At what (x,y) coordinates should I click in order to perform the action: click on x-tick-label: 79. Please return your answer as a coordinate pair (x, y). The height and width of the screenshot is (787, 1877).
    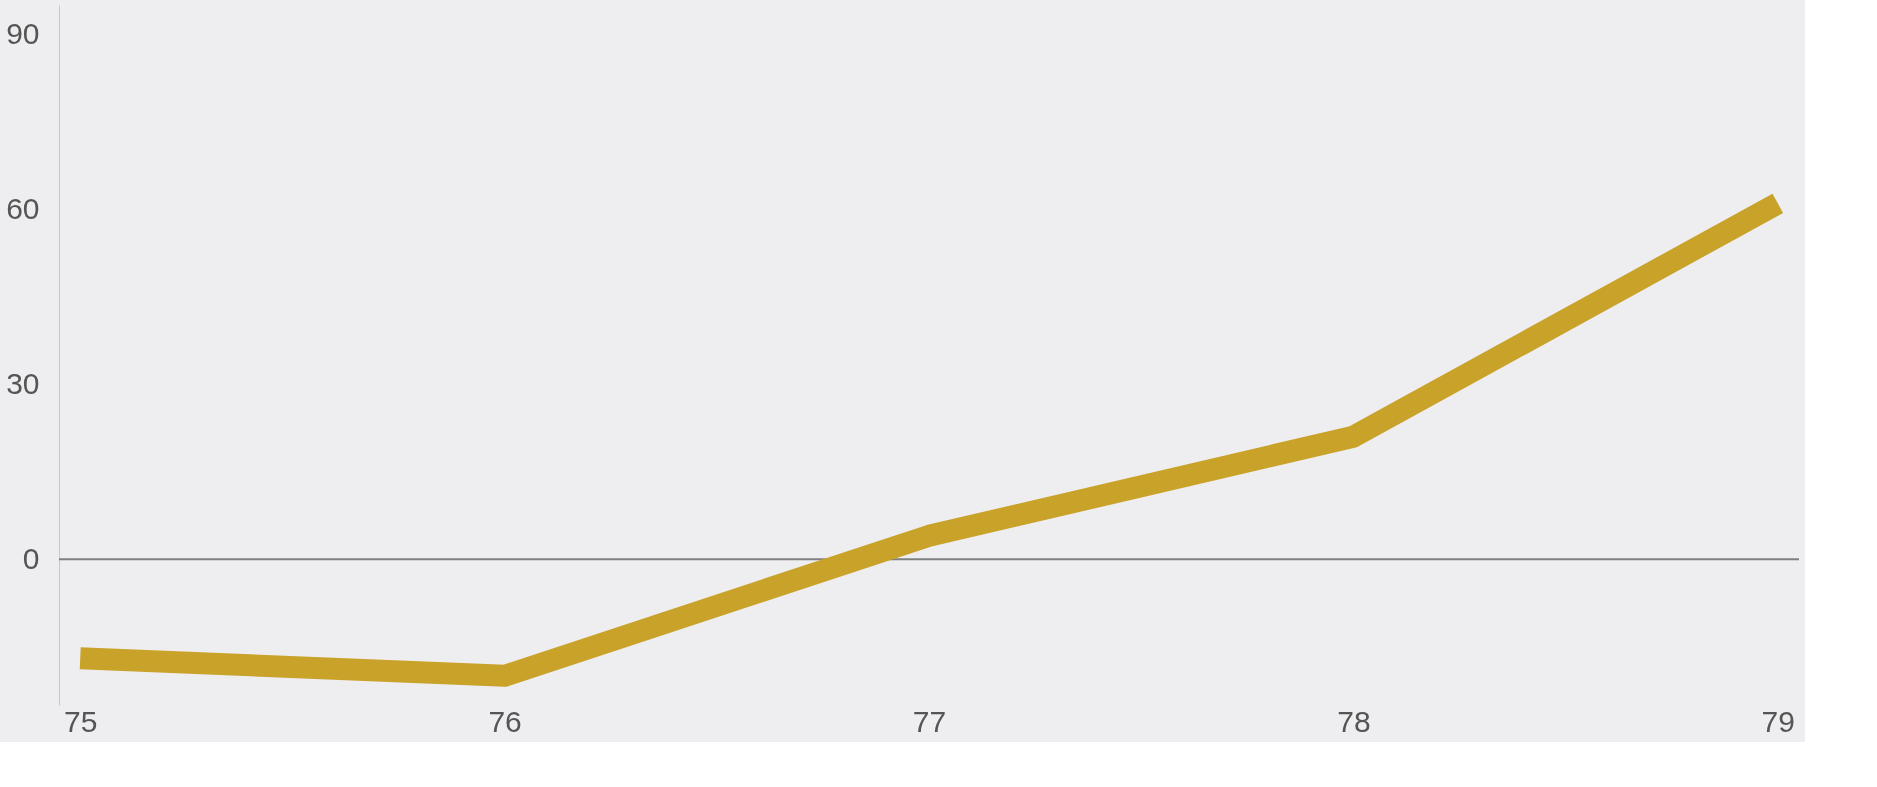
    Looking at the image, I should click on (1778, 721).